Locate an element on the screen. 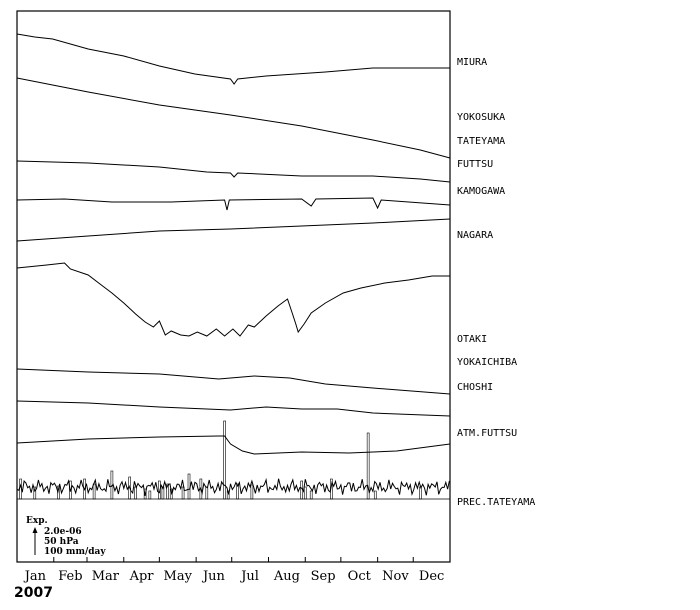 The width and height of the screenshot is (700, 610). series-label-atm-futtsu: ATM.FUTTSU is located at coordinates (487, 433).